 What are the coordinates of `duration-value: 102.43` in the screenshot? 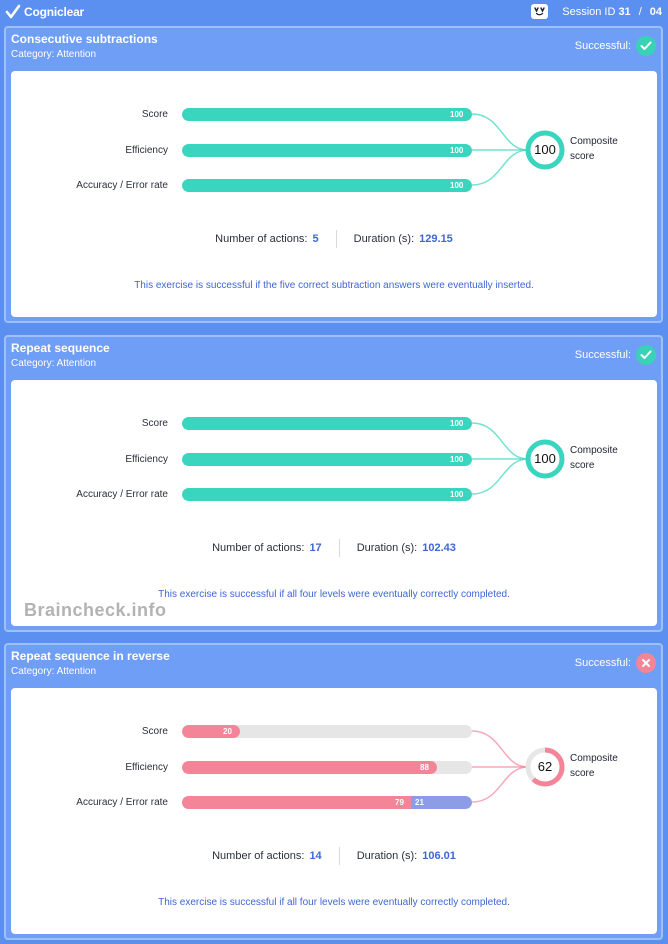 It's located at (439, 548).